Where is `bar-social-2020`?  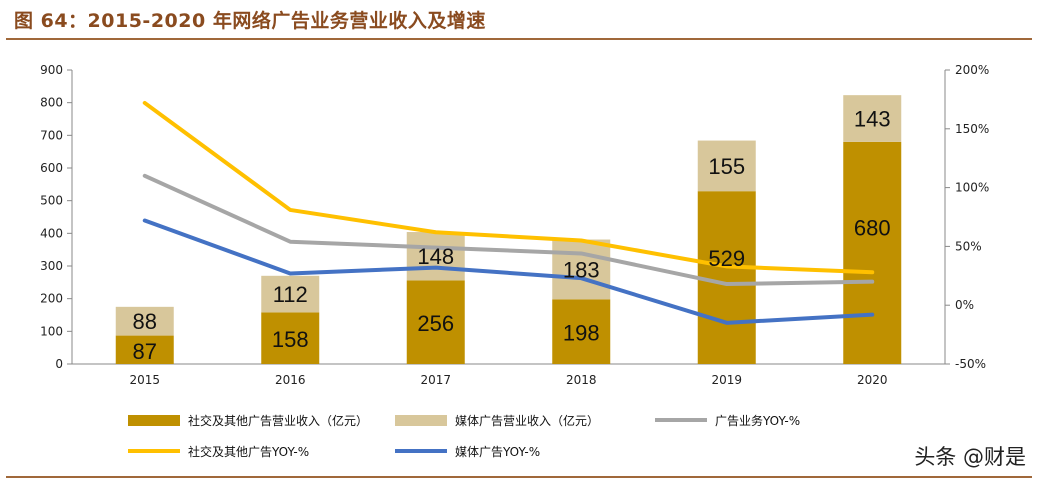 bar-social-2020 is located at coordinates (872, 252).